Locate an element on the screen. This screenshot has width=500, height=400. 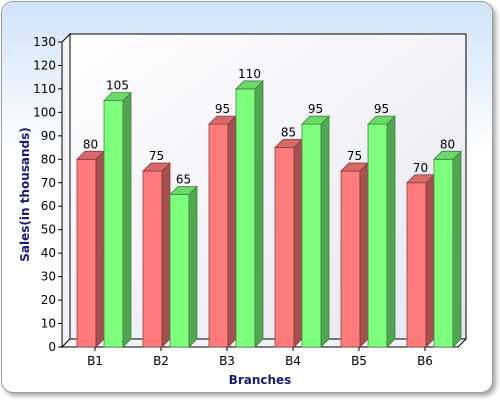
y-tick-label: 80 is located at coordinates (48, 159).